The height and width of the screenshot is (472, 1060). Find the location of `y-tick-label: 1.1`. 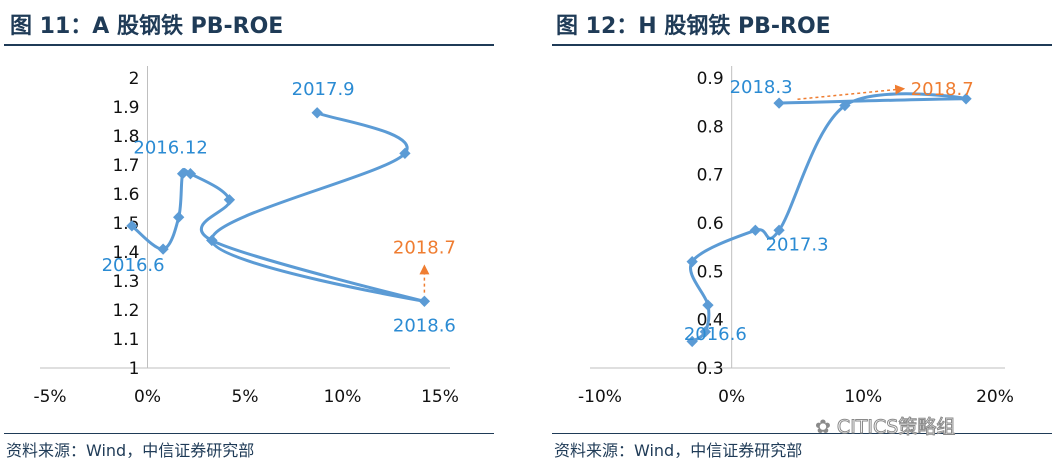

y-tick-label: 1.1 is located at coordinates (125, 340).